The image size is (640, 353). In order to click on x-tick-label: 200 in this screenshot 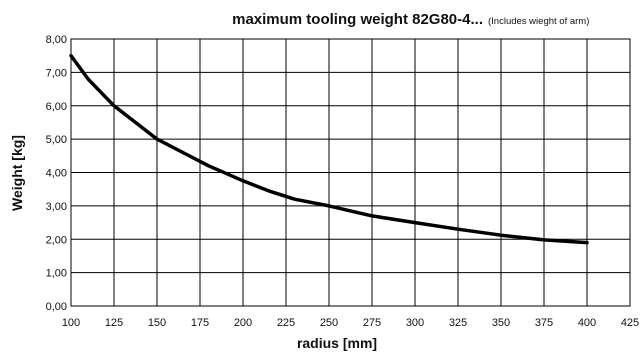, I will do `click(243, 323)`.